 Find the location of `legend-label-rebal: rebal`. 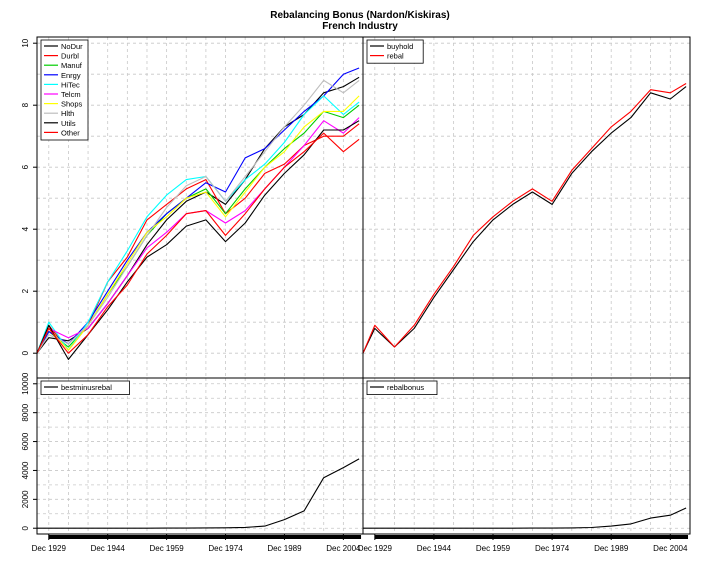

legend-label-rebal: rebal is located at coordinates (395, 56).